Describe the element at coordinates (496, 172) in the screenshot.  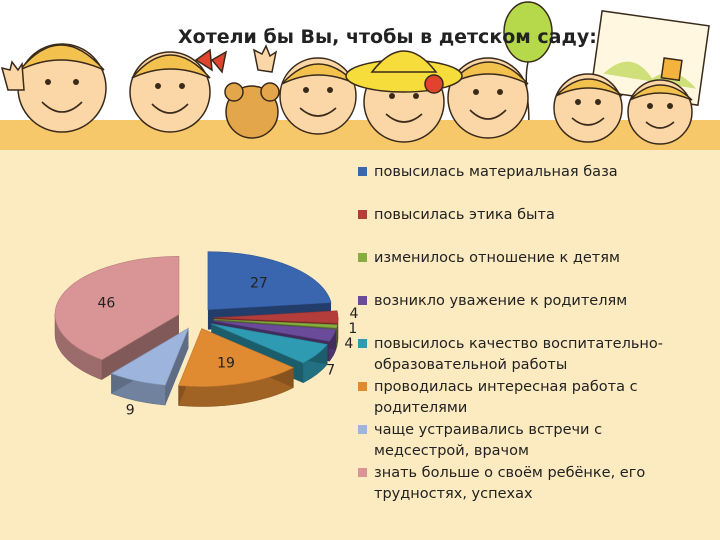
I see `legend-label: повысилась материальная база` at that location.